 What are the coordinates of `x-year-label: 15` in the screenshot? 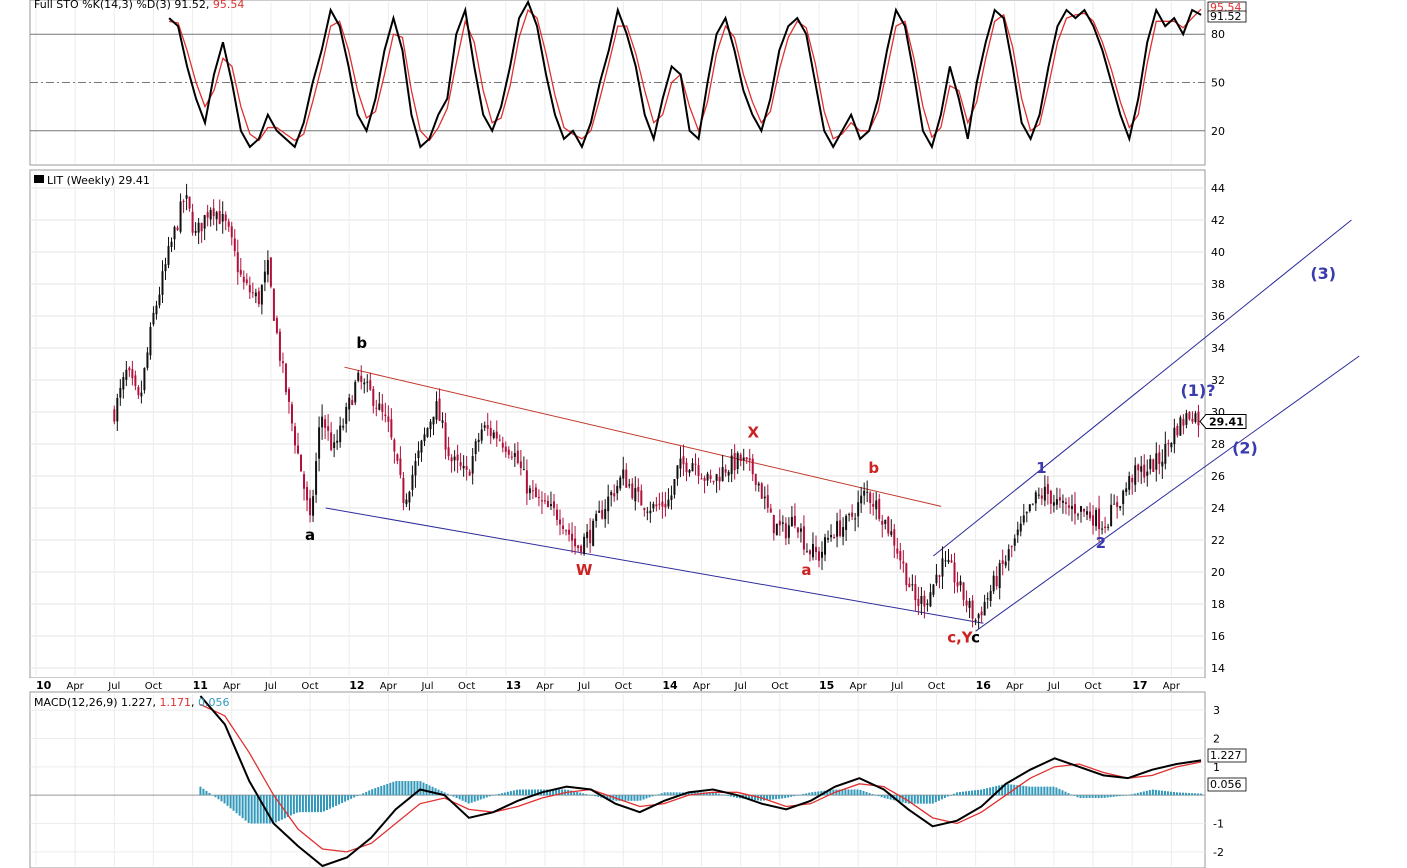 It's located at (826, 685).